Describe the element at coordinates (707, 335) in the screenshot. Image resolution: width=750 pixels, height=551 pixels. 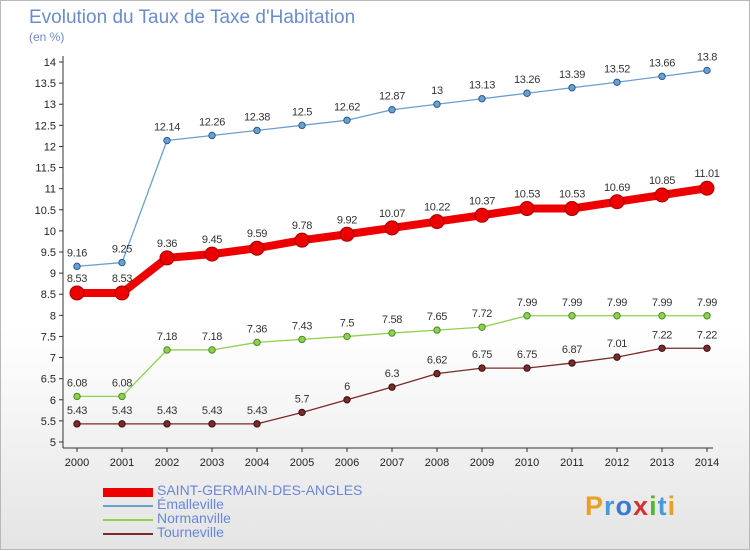
I see `data-label-tourneville: 7.22` at that location.